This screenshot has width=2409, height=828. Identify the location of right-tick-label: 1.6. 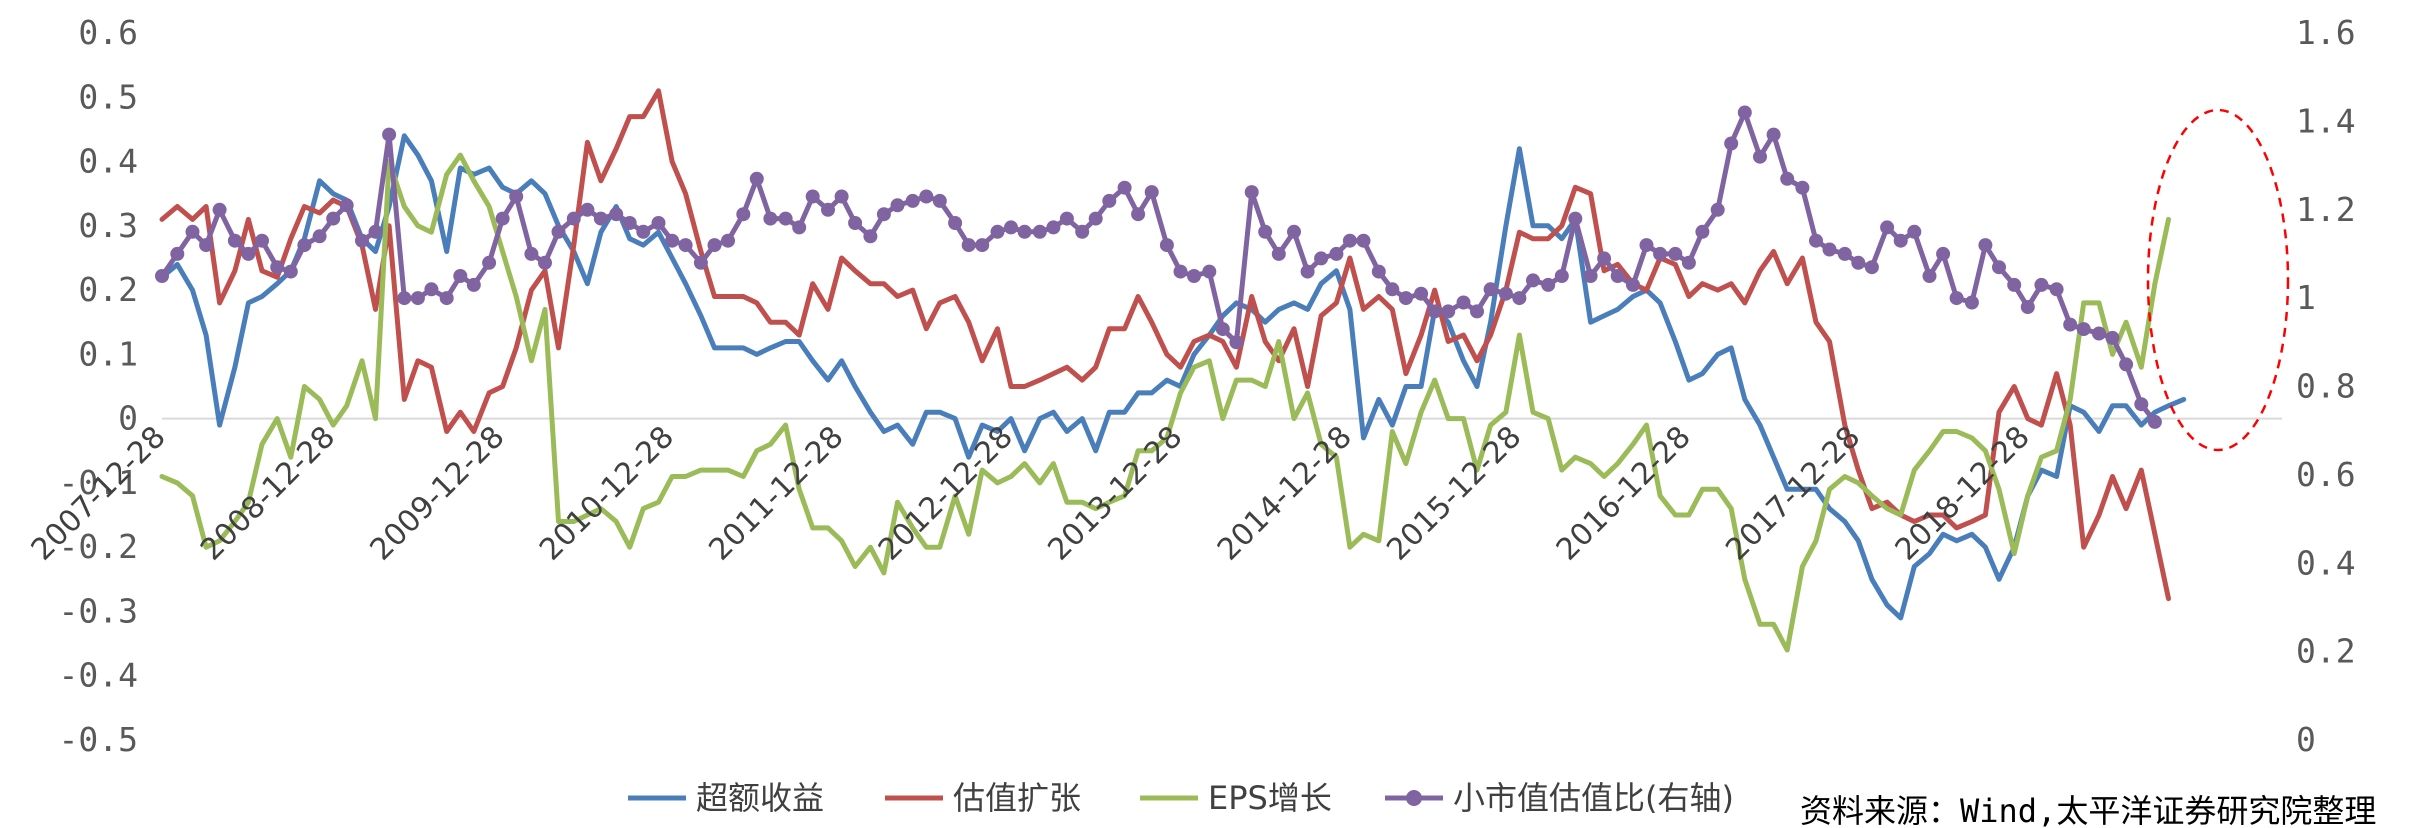
(2326, 32).